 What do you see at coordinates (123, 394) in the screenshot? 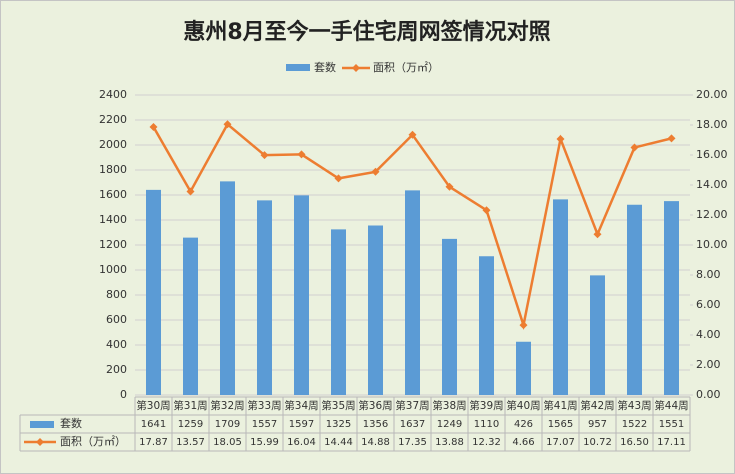
I see `y-tick-label: 0` at bounding box center [123, 394].